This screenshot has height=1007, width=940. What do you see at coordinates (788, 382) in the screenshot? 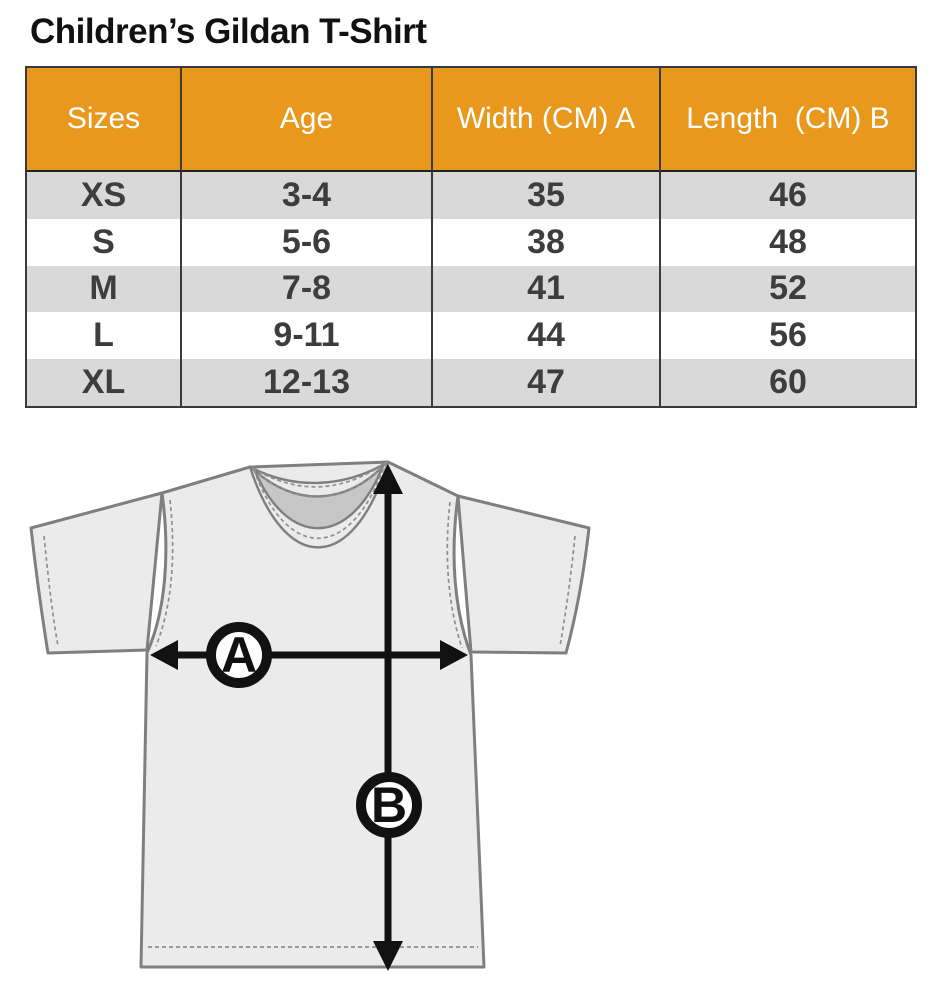
I see `cell-xl-length: 60` at bounding box center [788, 382].